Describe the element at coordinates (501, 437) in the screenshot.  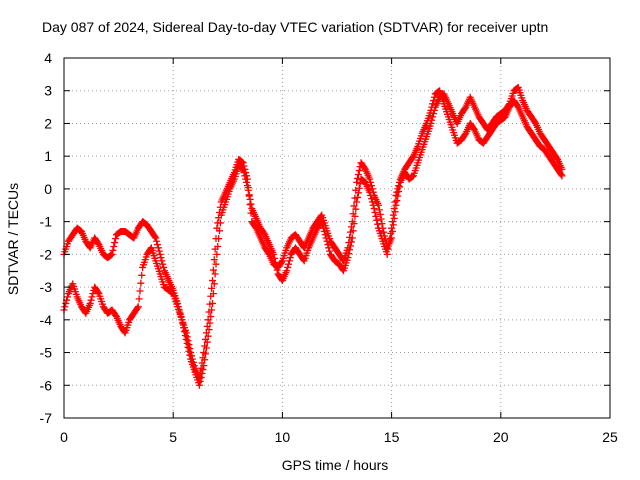
I see `x-tick-label: 20` at that location.